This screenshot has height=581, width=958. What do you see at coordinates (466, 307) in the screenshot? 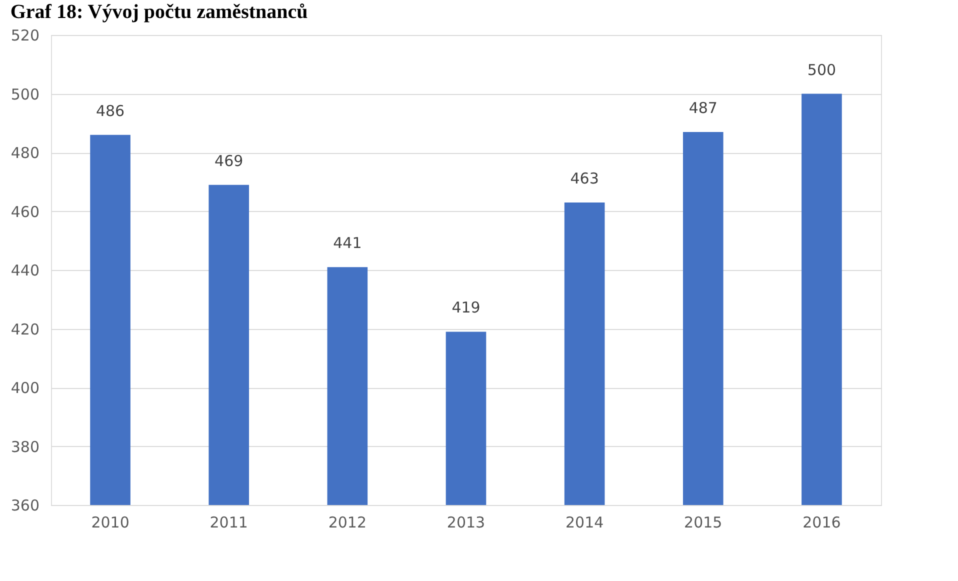
I see `data-label: 419` at bounding box center [466, 307].